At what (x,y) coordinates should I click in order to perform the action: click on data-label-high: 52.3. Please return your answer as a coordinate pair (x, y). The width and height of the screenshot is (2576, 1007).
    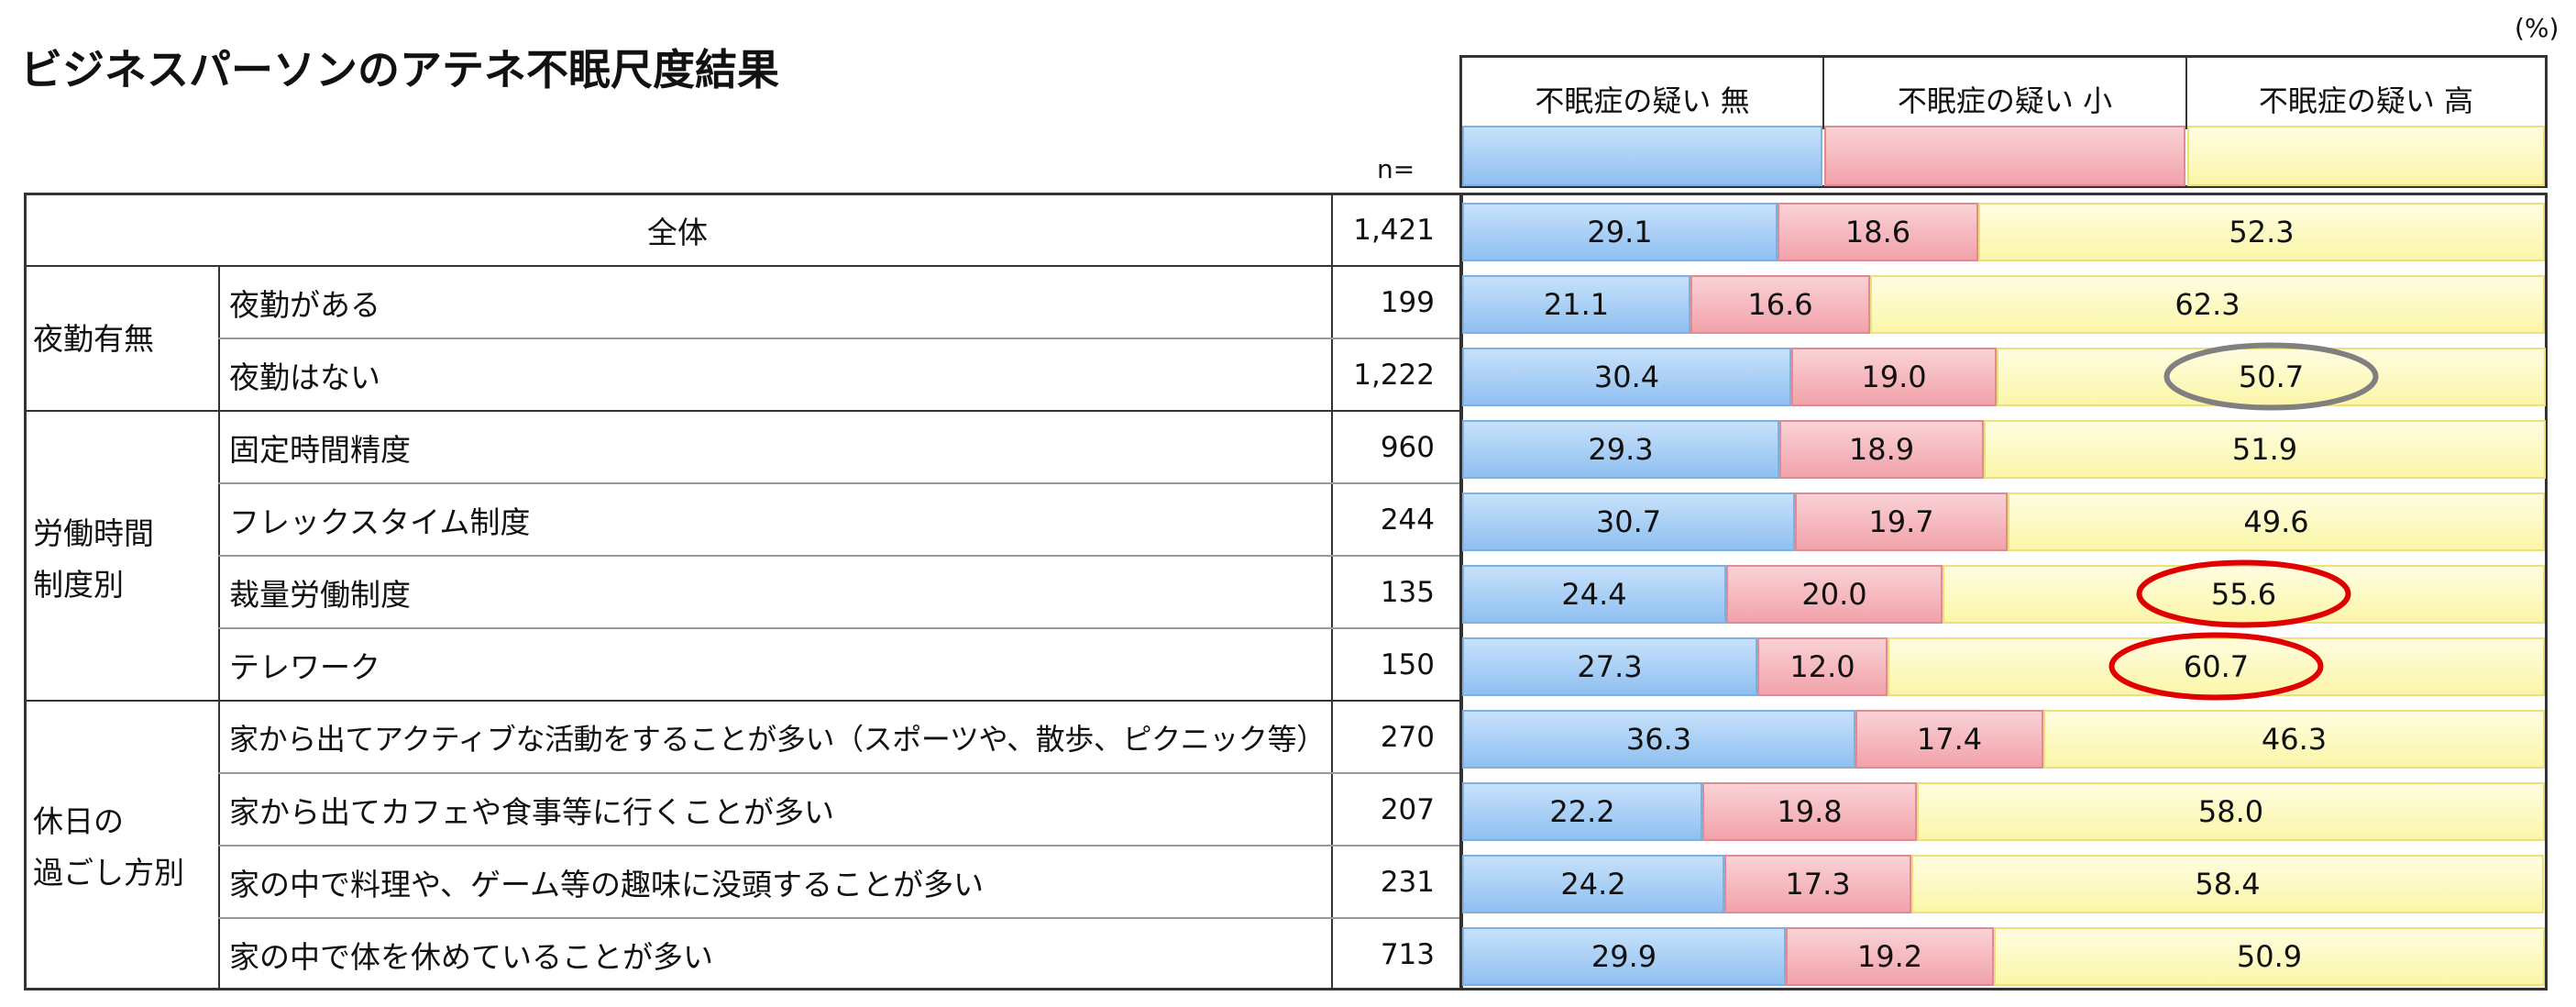
    Looking at the image, I should click on (2262, 231).